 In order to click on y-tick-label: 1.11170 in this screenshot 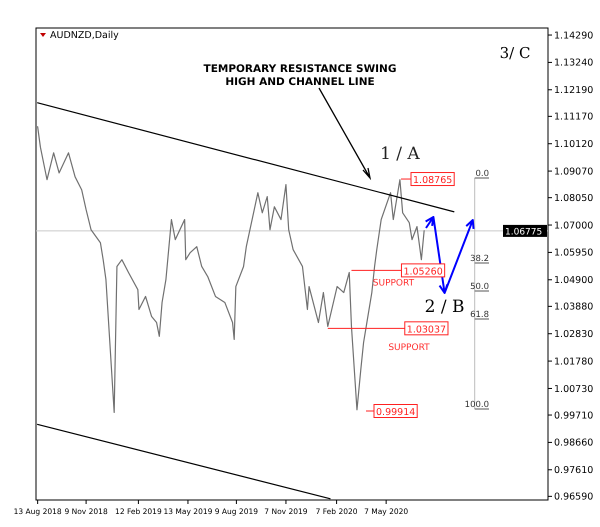, I will do `click(574, 117)`.